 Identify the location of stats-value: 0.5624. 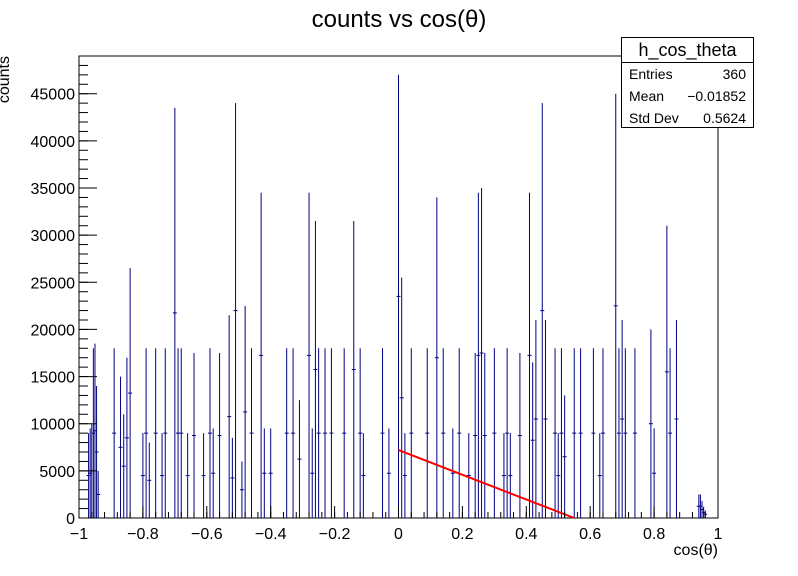
(724, 118).